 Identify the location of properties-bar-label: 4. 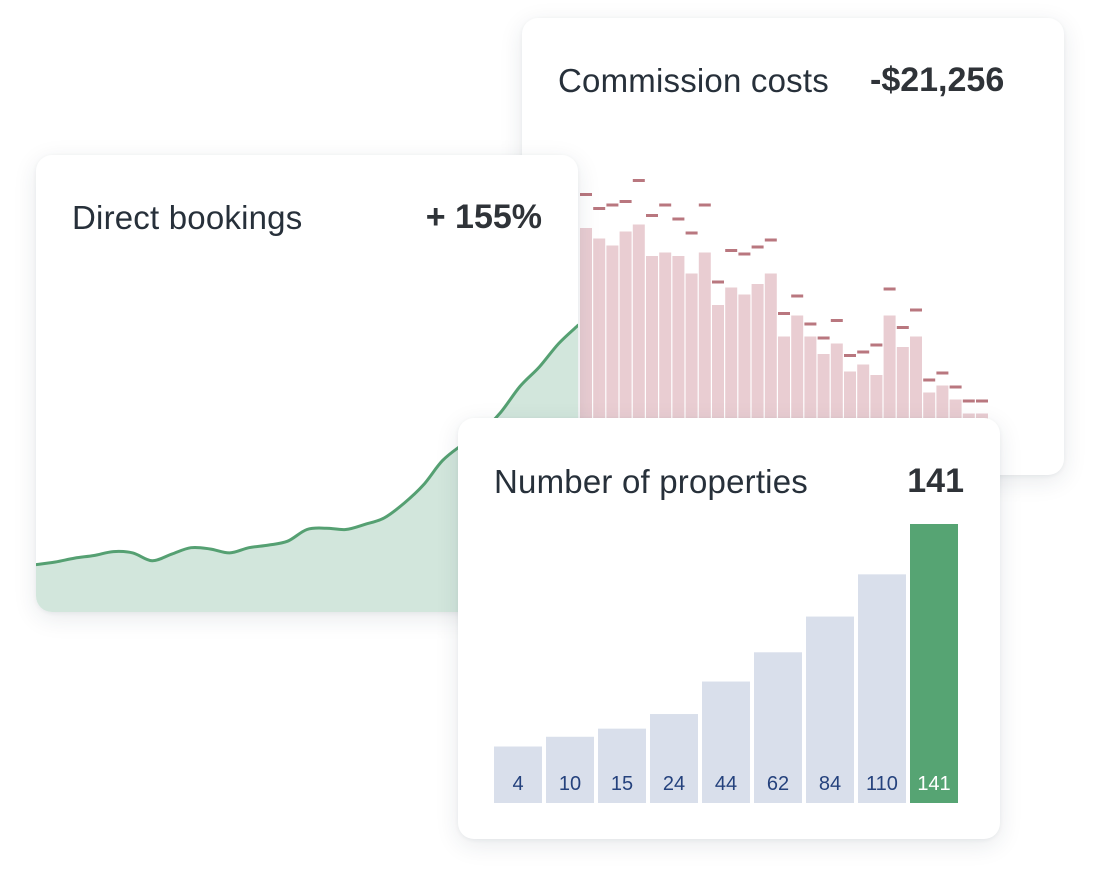
(517, 784).